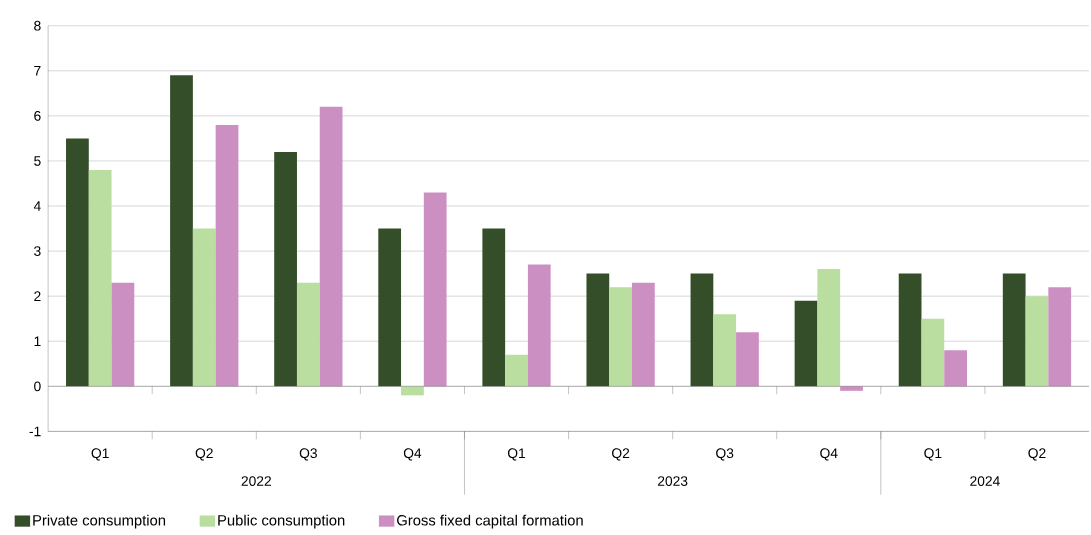  I want to click on y-tick-label: 1, so click(37, 341).